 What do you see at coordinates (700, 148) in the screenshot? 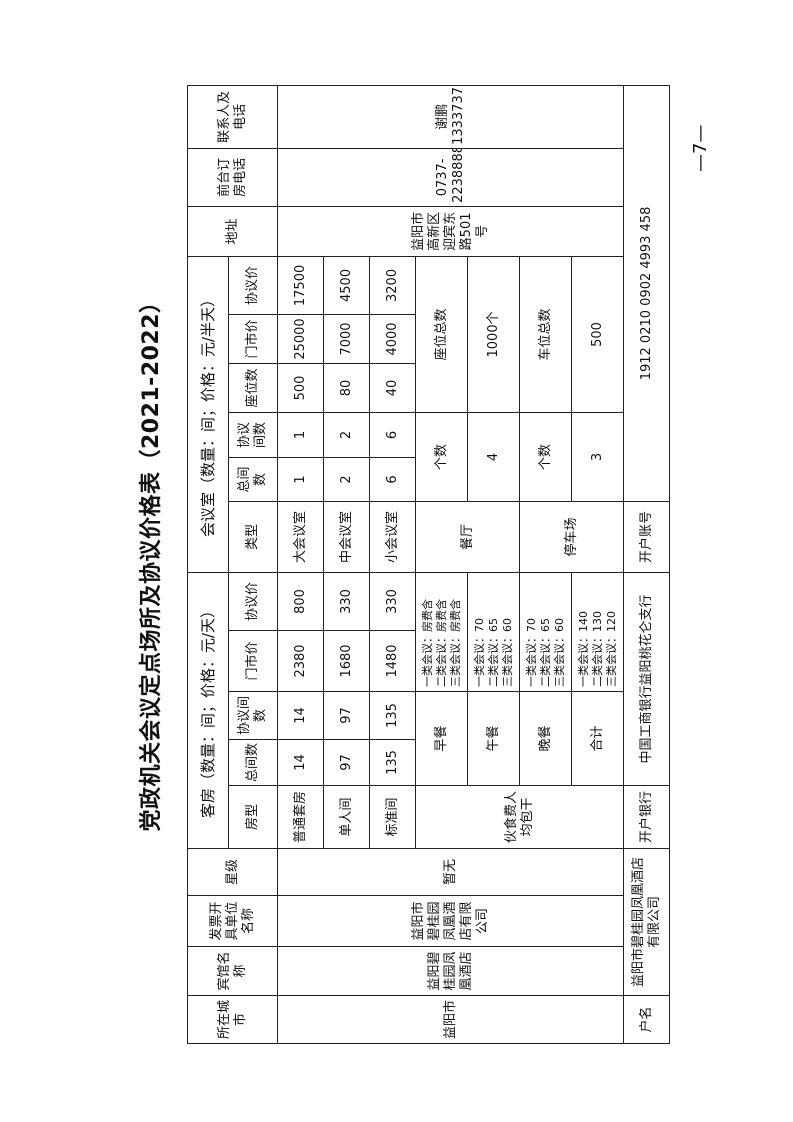
I see `page-number: —7—` at bounding box center [700, 148].